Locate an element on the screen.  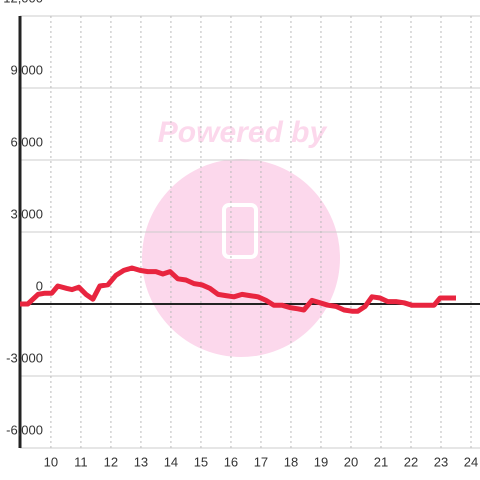
x-tick-label: 17 is located at coordinates (261, 461).